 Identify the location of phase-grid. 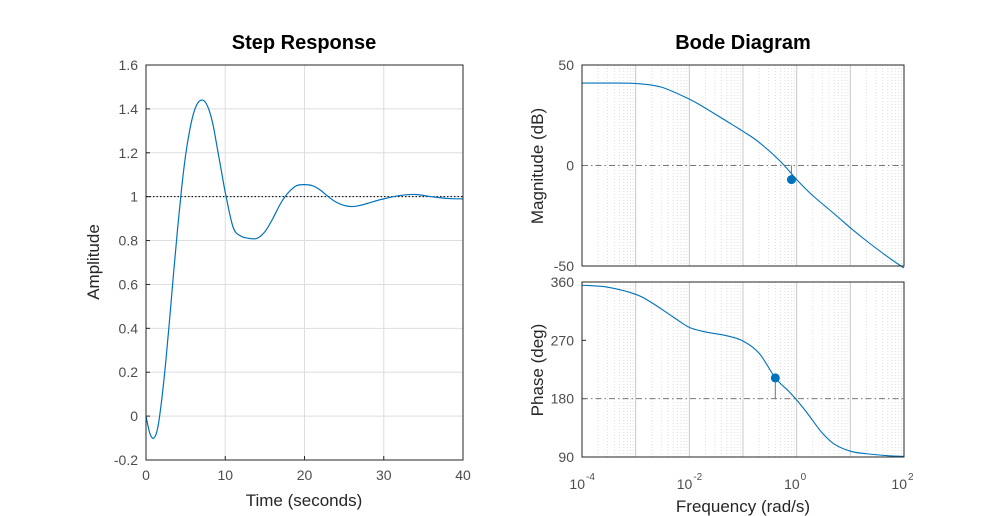
(741, 369).